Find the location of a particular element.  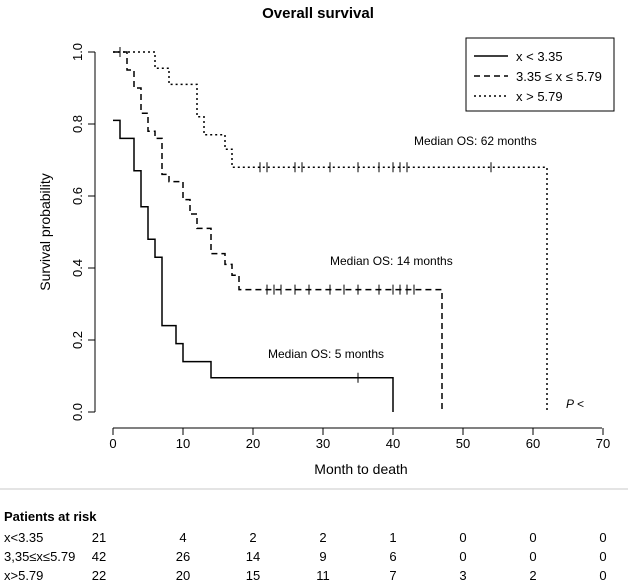

risk-cell: 21 is located at coordinates (99, 537).